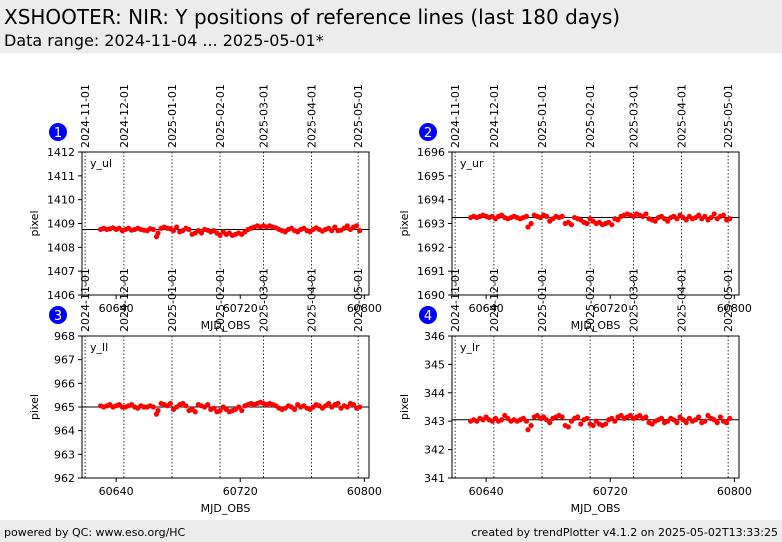 The image size is (782, 542). What do you see at coordinates (124, 300) in the screenshot?
I see `date-marker-label: 2024-12-01` at bounding box center [124, 300].